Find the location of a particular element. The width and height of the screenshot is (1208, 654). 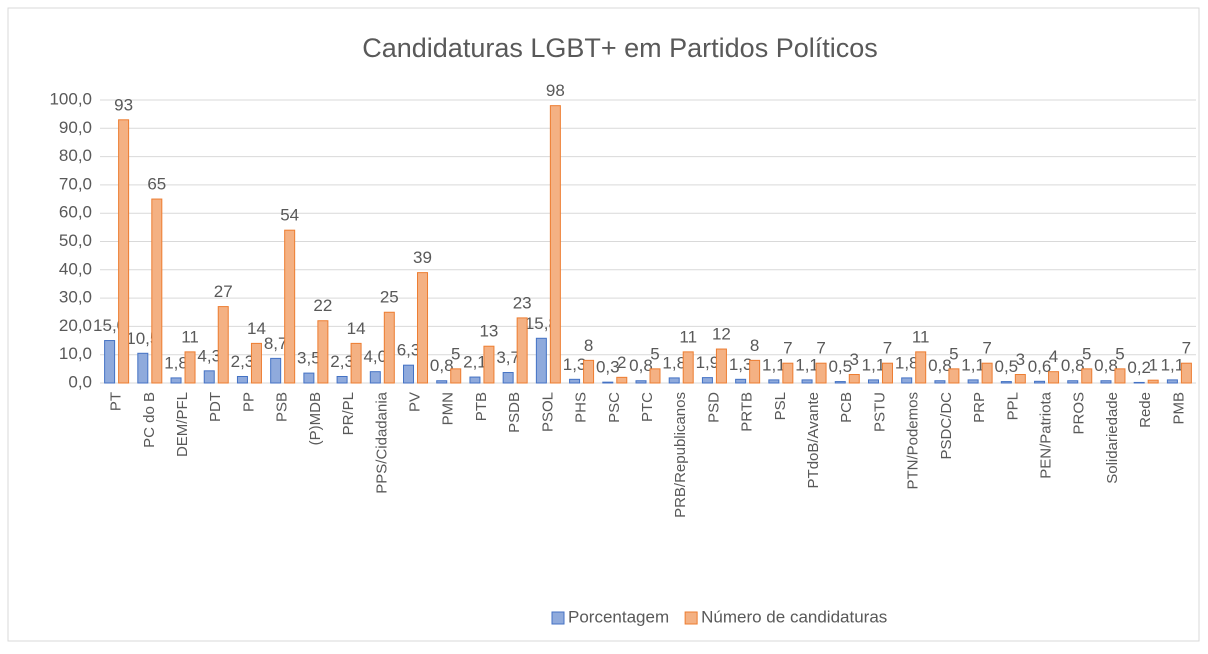

data-label: 54 is located at coordinates (289, 215).